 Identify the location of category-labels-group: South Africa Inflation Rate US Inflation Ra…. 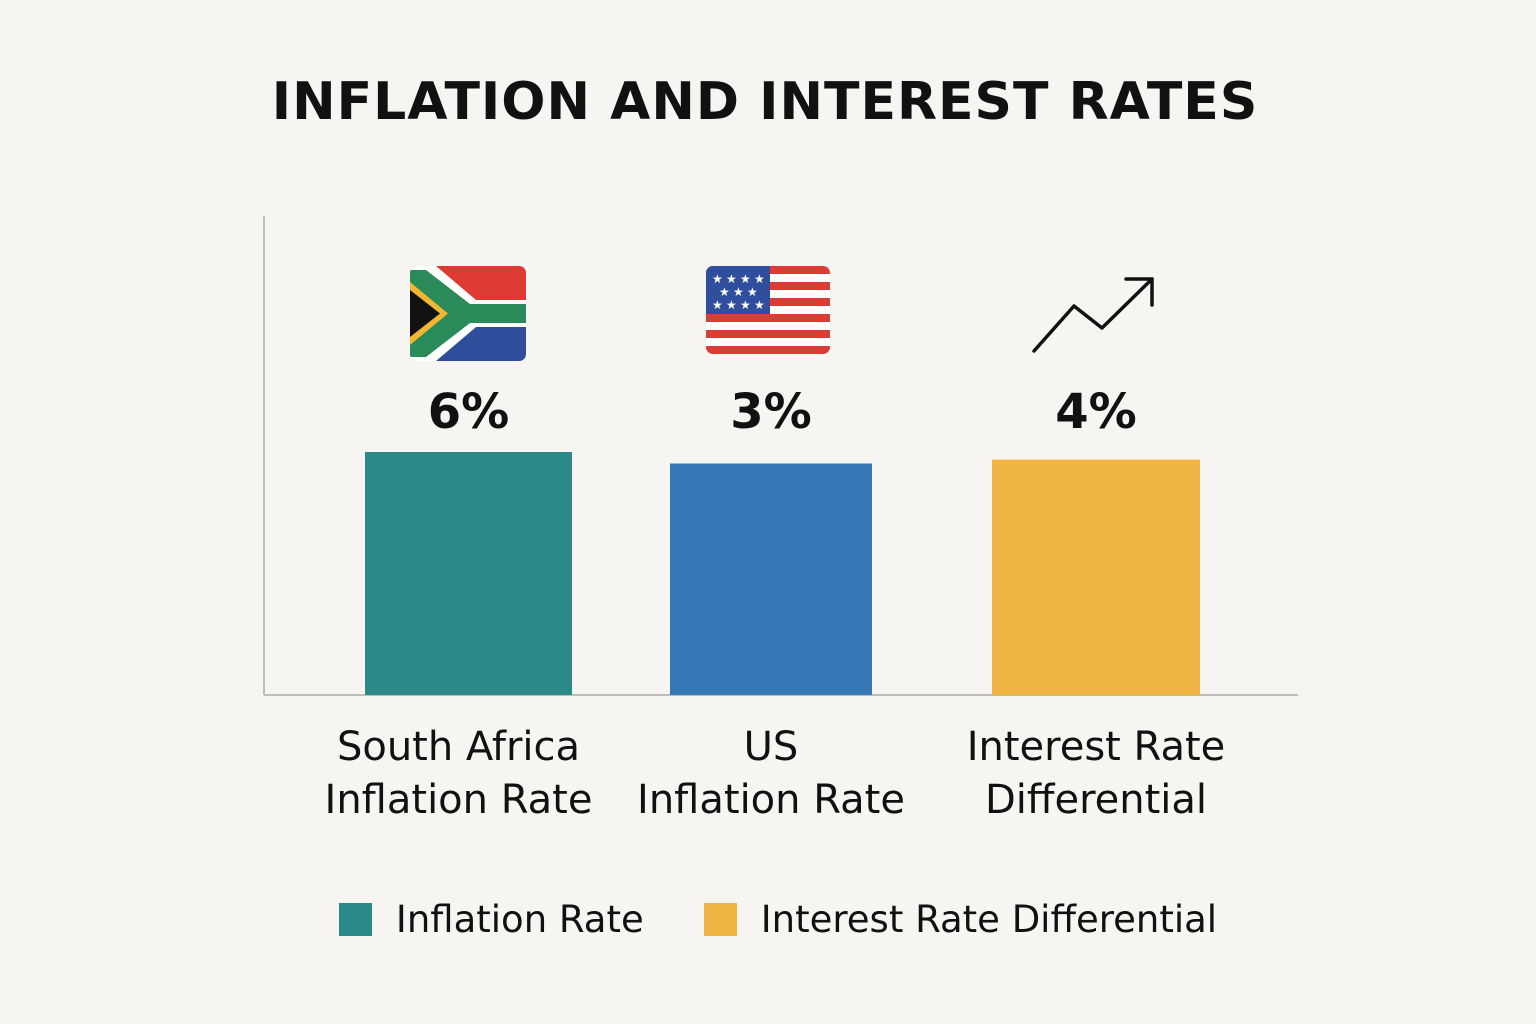
(775, 773).